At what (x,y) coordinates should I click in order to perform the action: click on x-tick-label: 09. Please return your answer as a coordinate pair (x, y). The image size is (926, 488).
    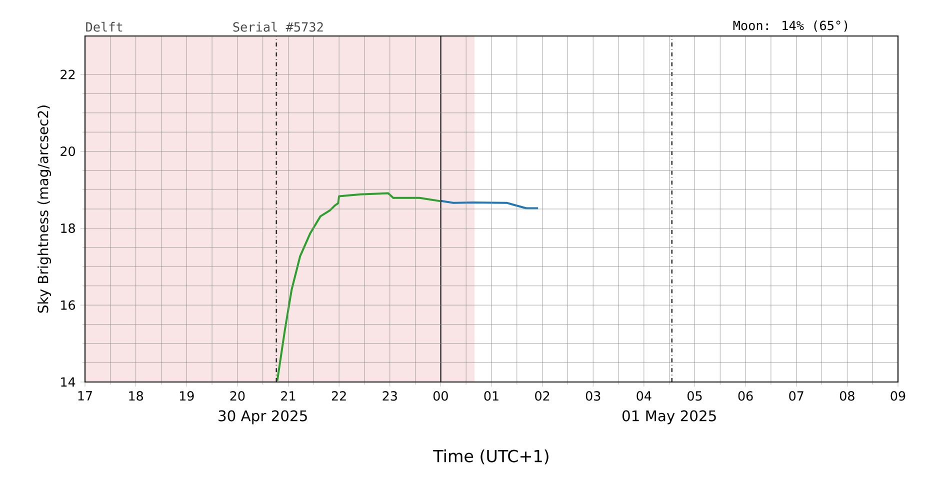
    Looking at the image, I should click on (898, 396).